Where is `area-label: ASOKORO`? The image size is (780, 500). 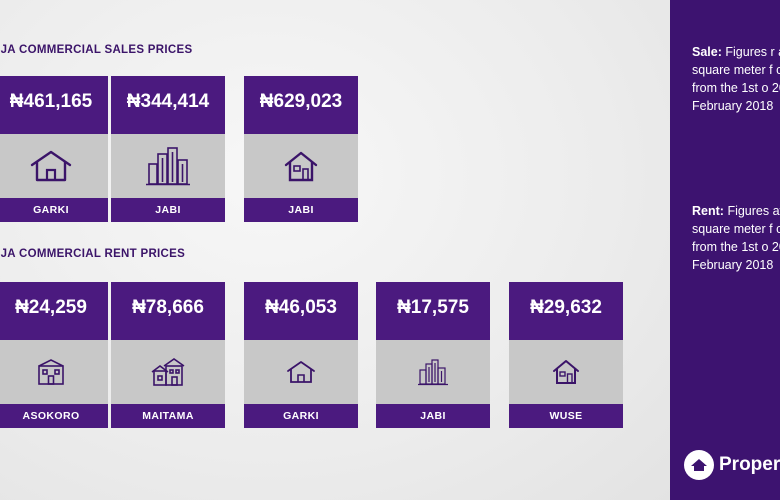
area-label: ASOKORO is located at coordinates (51, 416).